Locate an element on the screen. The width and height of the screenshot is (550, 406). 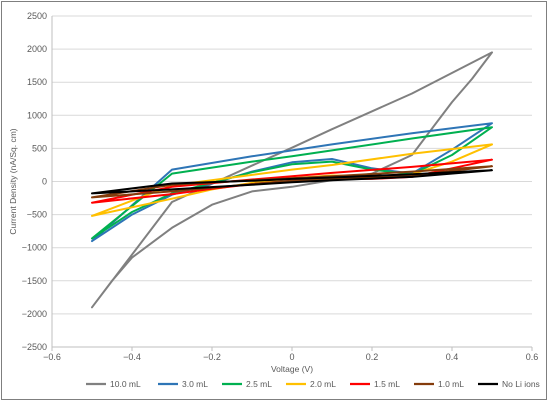
legend-item: 10.0 mL is located at coordinates (113, 384).